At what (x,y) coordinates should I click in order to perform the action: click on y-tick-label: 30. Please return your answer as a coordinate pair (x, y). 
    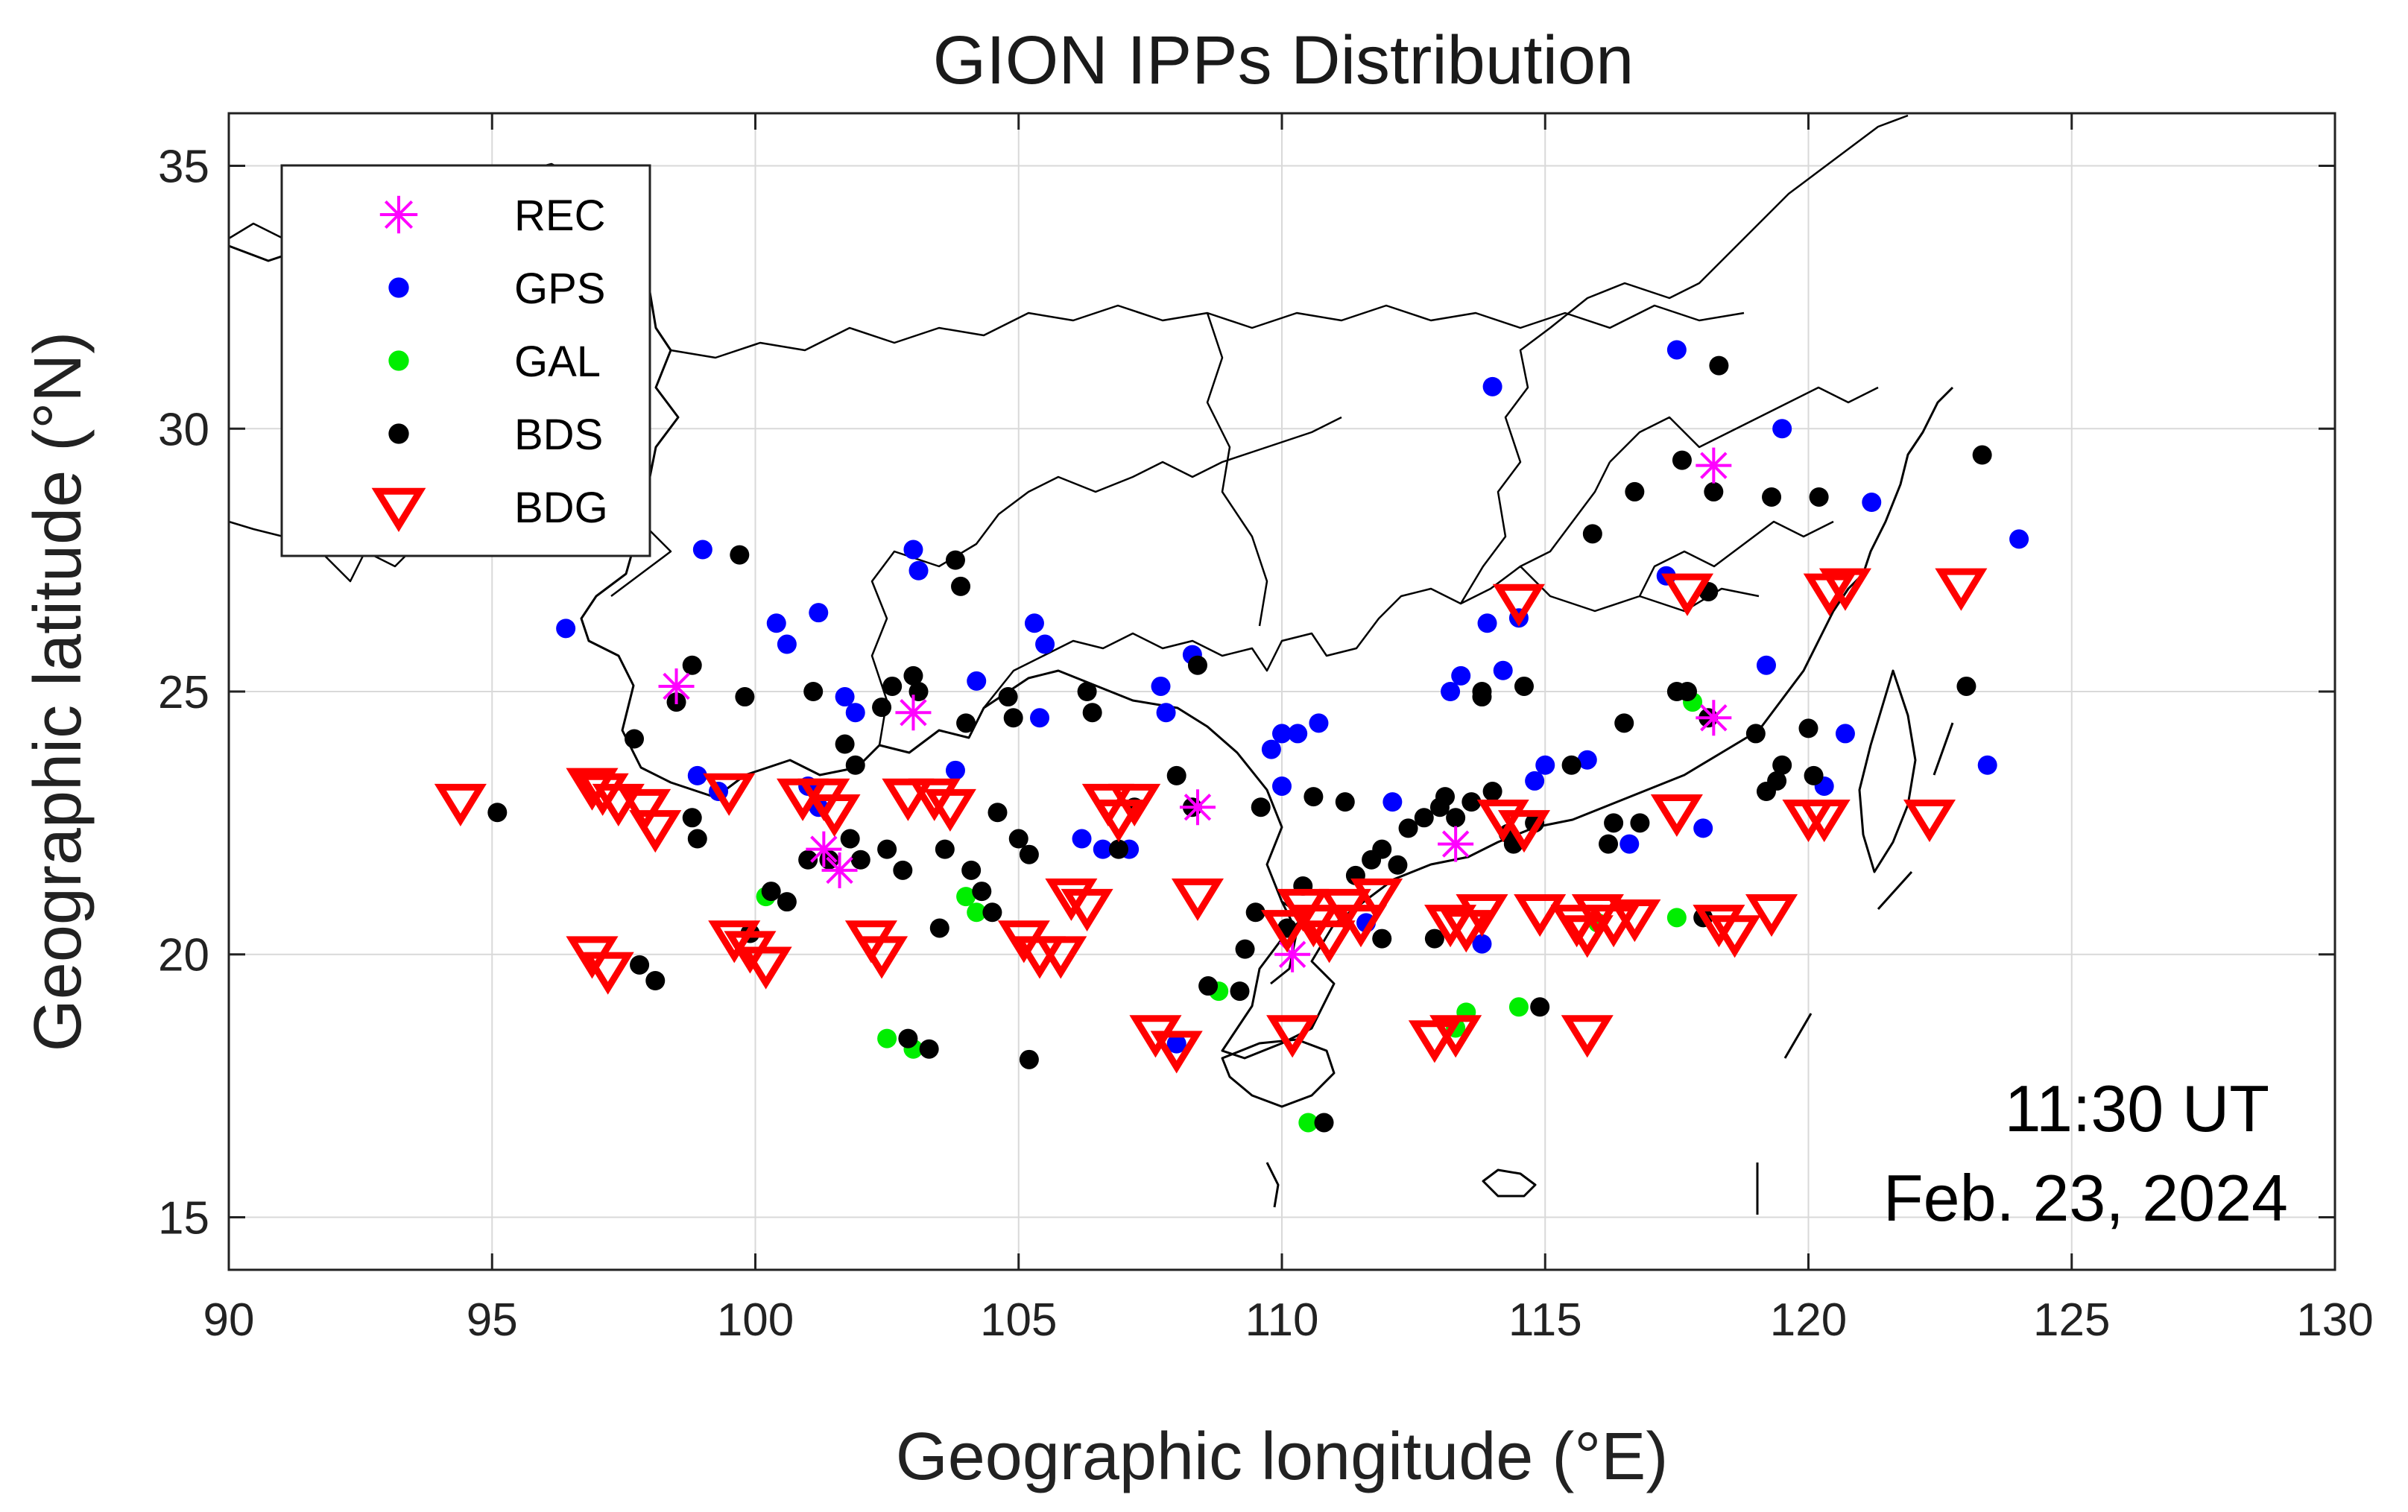
    Looking at the image, I should click on (183, 429).